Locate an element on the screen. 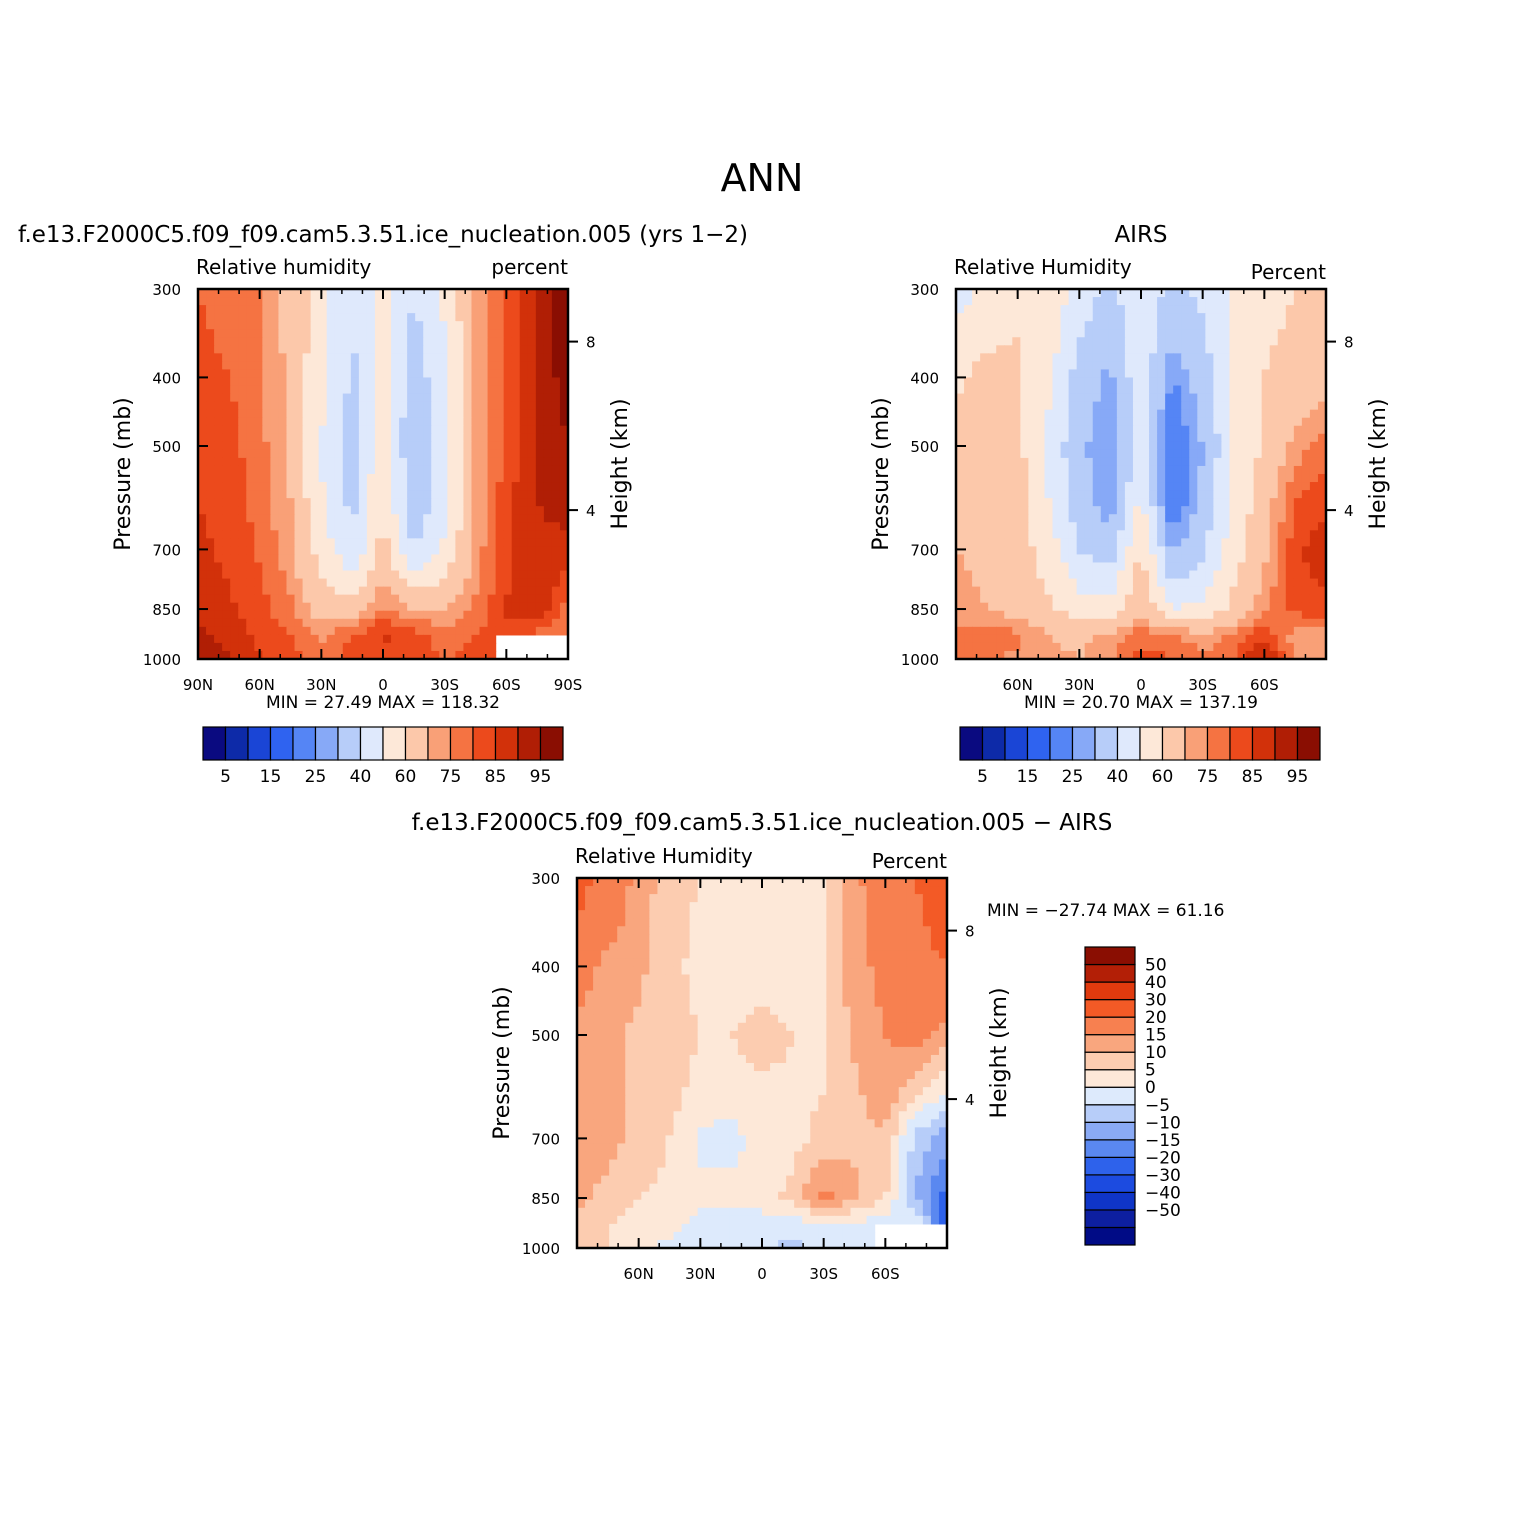 This screenshot has height=1524, width=1524. x-tick-label: 60S is located at coordinates (506, 685).